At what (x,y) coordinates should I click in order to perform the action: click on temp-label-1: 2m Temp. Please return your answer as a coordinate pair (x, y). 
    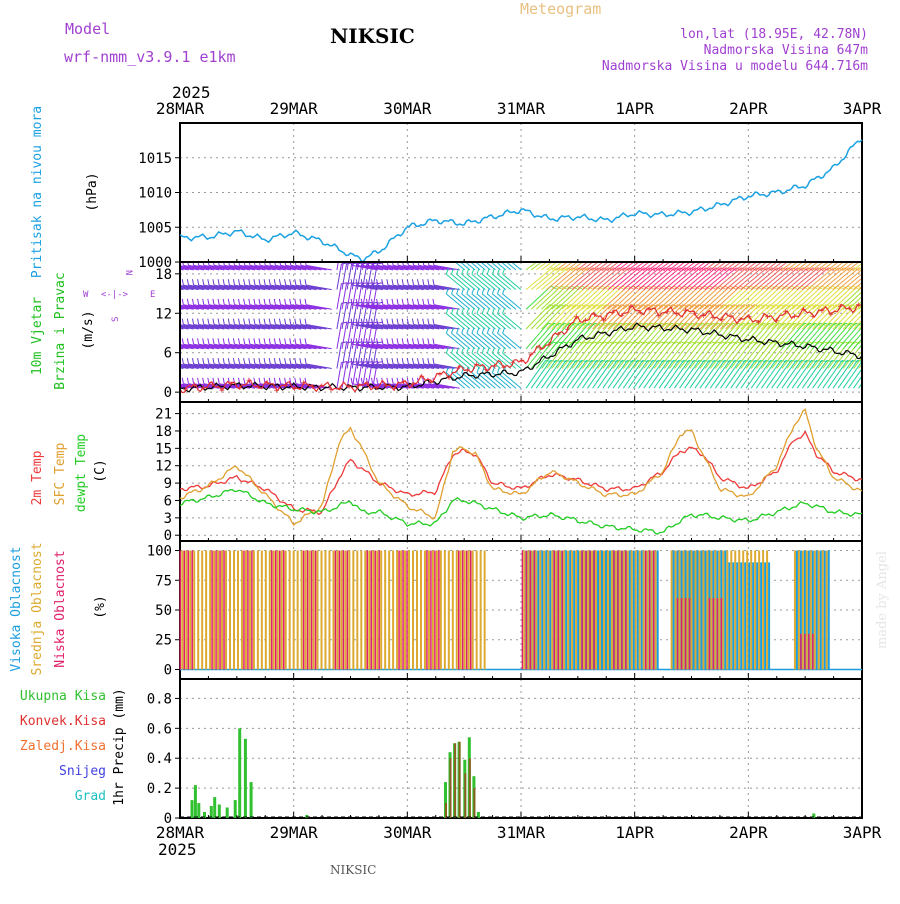
    Looking at the image, I should click on (37, 477).